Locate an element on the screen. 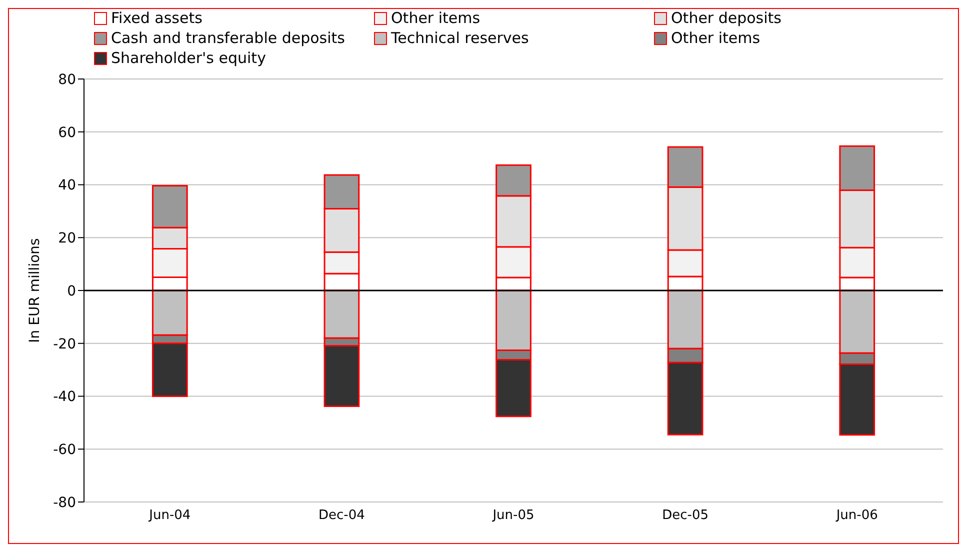 The width and height of the screenshot is (967, 552). y-tick-label: 80 is located at coordinates (67, 80).